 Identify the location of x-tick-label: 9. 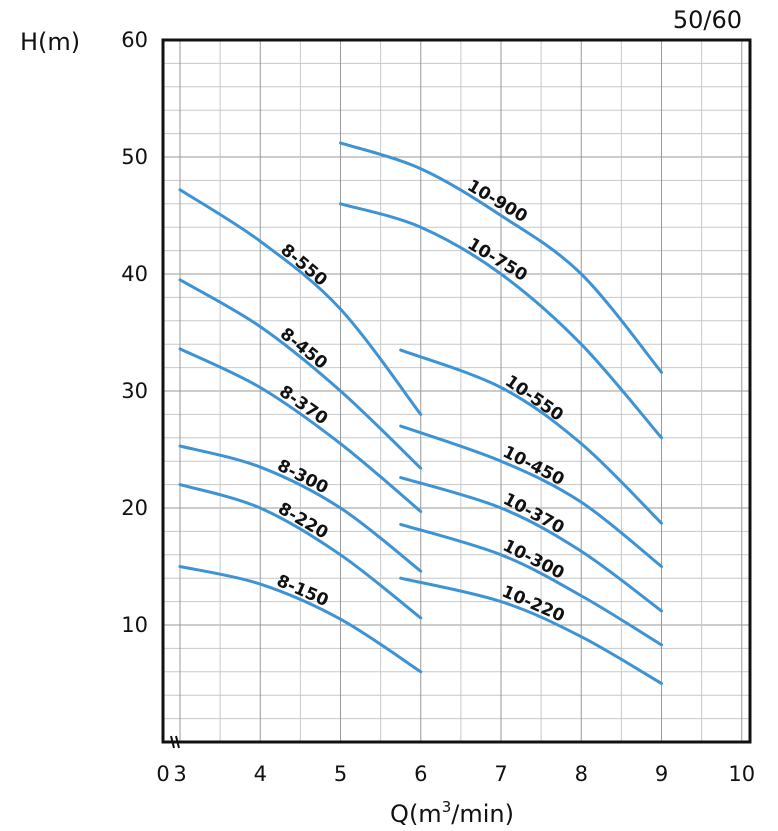
(661, 774).